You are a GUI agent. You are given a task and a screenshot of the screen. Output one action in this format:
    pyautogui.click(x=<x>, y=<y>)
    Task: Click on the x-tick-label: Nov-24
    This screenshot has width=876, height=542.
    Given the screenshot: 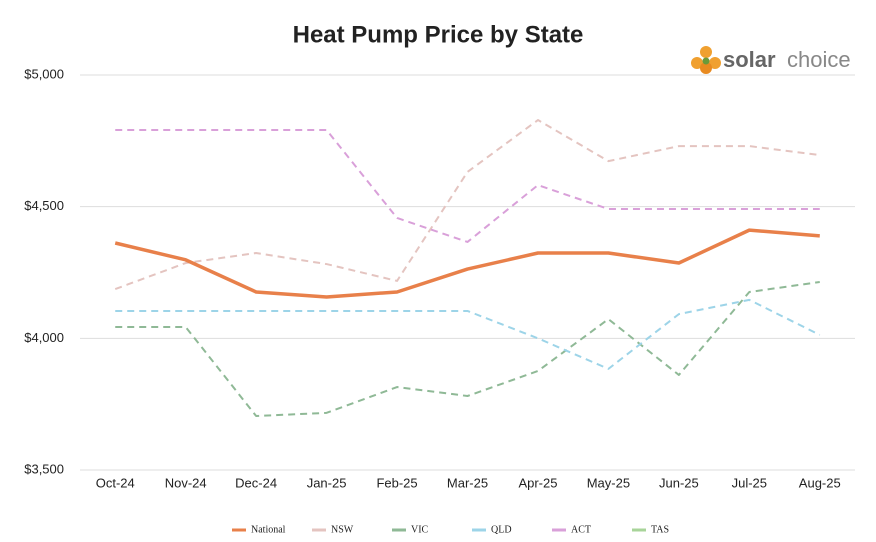 What is the action you would take?
    pyautogui.click(x=186, y=482)
    